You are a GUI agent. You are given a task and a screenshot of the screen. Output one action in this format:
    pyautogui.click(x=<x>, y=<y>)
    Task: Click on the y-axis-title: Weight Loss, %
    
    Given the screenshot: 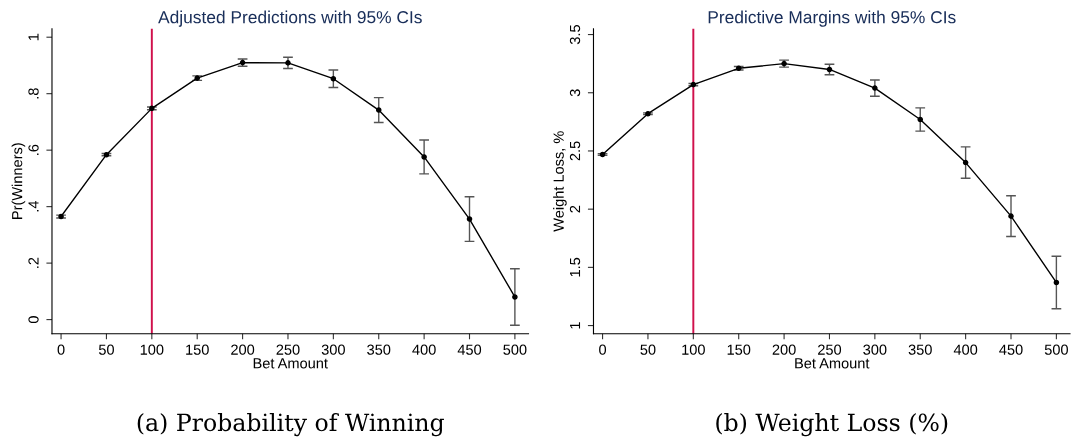 What is the action you would take?
    pyautogui.click(x=560, y=181)
    